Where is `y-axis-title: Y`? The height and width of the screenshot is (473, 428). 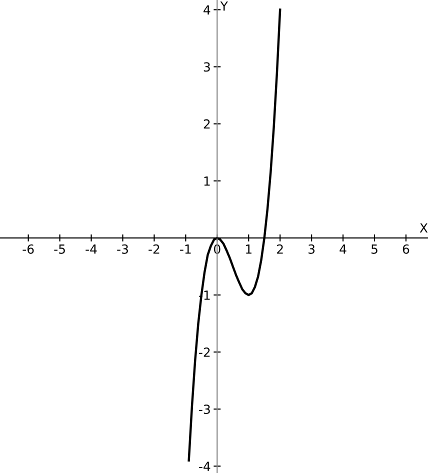
y-axis-title: Y is located at coordinates (224, 6).